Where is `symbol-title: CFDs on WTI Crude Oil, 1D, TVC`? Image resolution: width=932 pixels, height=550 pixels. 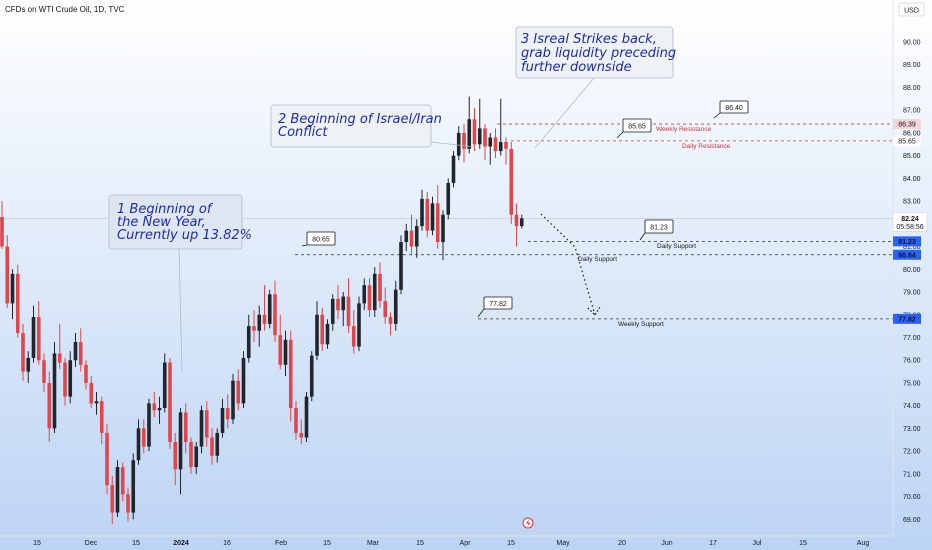
symbol-title: CFDs on WTI Crude Oil, 1D, TVC is located at coordinates (65, 9).